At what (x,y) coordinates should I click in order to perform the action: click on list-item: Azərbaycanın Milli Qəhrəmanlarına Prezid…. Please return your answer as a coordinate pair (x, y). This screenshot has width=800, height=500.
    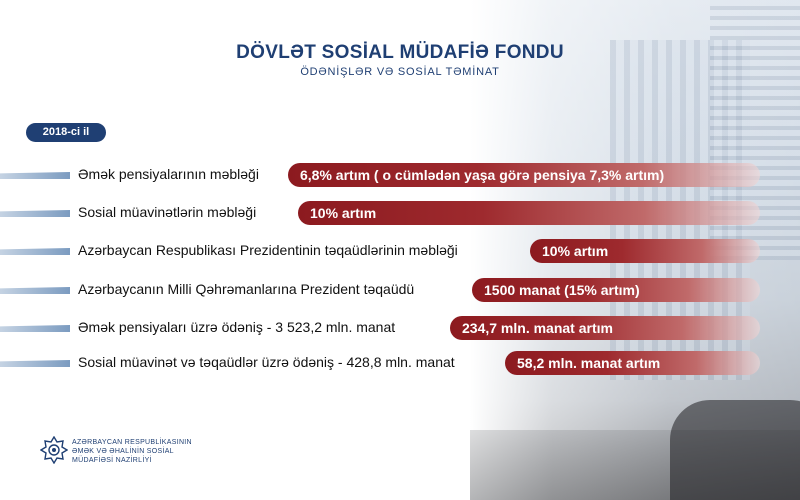
    Looking at the image, I should click on (400, 290).